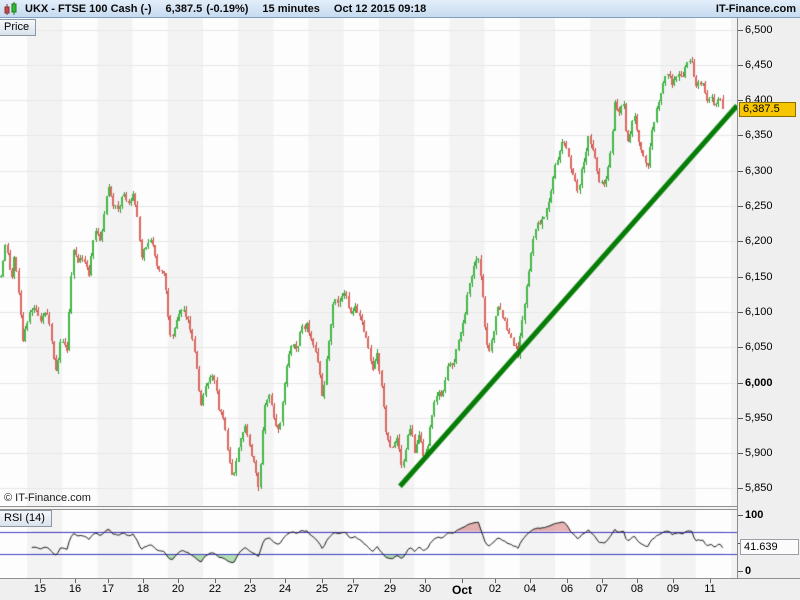 The width and height of the screenshot is (800, 600). What do you see at coordinates (75, 589) in the screenshot?
I see `time-axis-label: 16` at bounding box center [75, 589].